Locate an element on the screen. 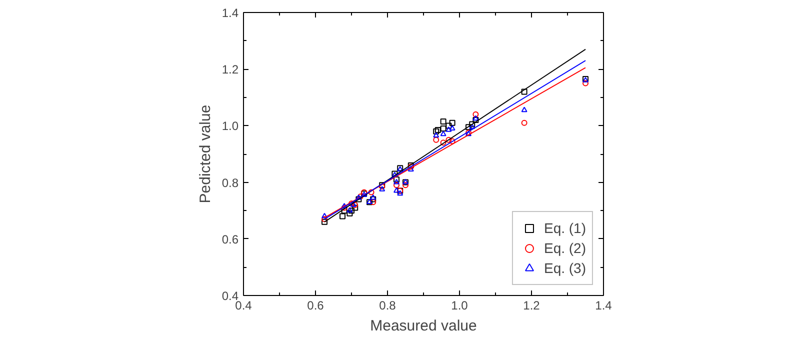 This screenshot has width=800, height=355. y-tick-label: 0.6 is located at coordinates (230, 239).